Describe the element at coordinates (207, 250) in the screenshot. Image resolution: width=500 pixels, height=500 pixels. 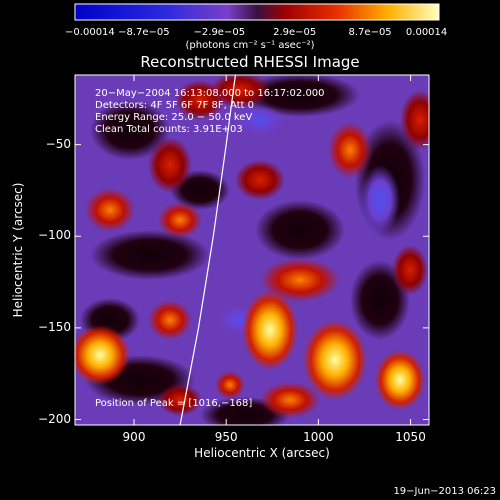
I see `solar-limb-line` at that location.